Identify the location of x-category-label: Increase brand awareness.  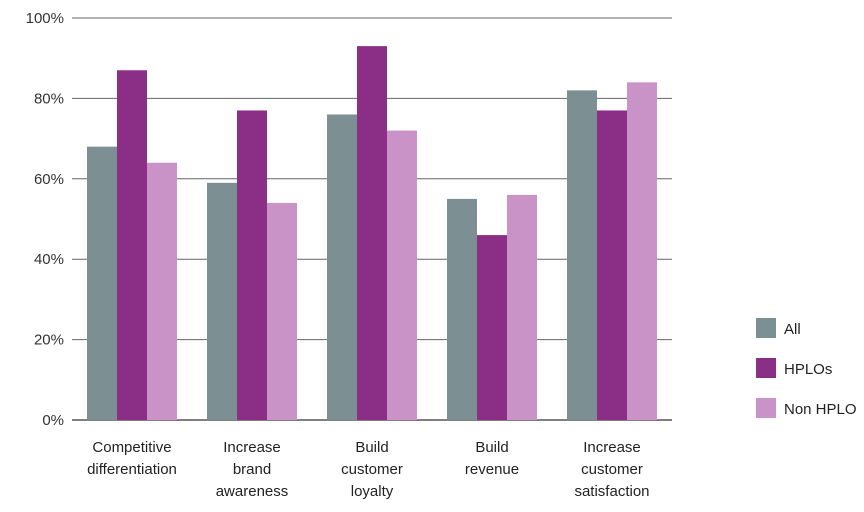
(252, 469).